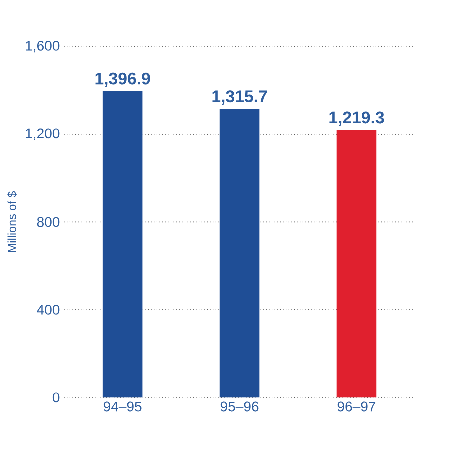 The width and height of the screenshot is (462, 456). I want to click on x-tick-label: 96–97, so click(357, 407).